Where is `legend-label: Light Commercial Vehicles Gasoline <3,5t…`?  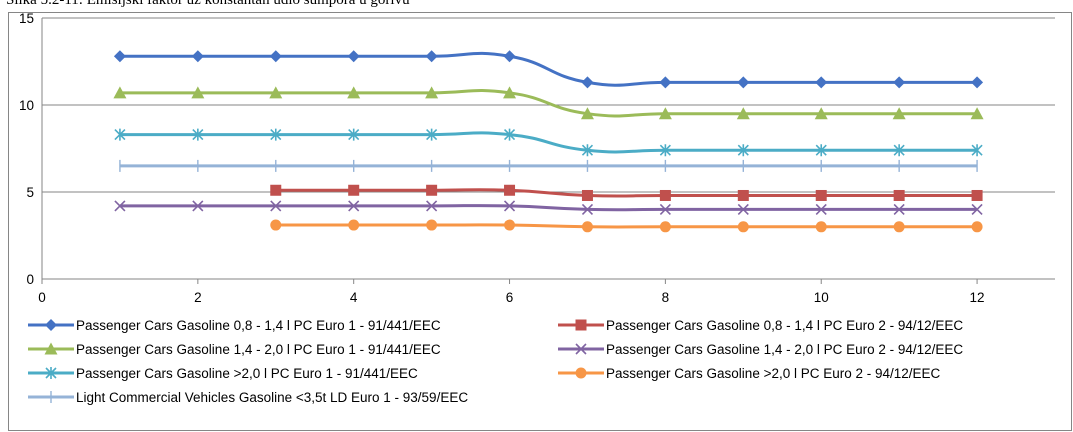 legend-label: Light Commercial Vehicles Gasoline <3,5t… is located at coordinates (272, 397).